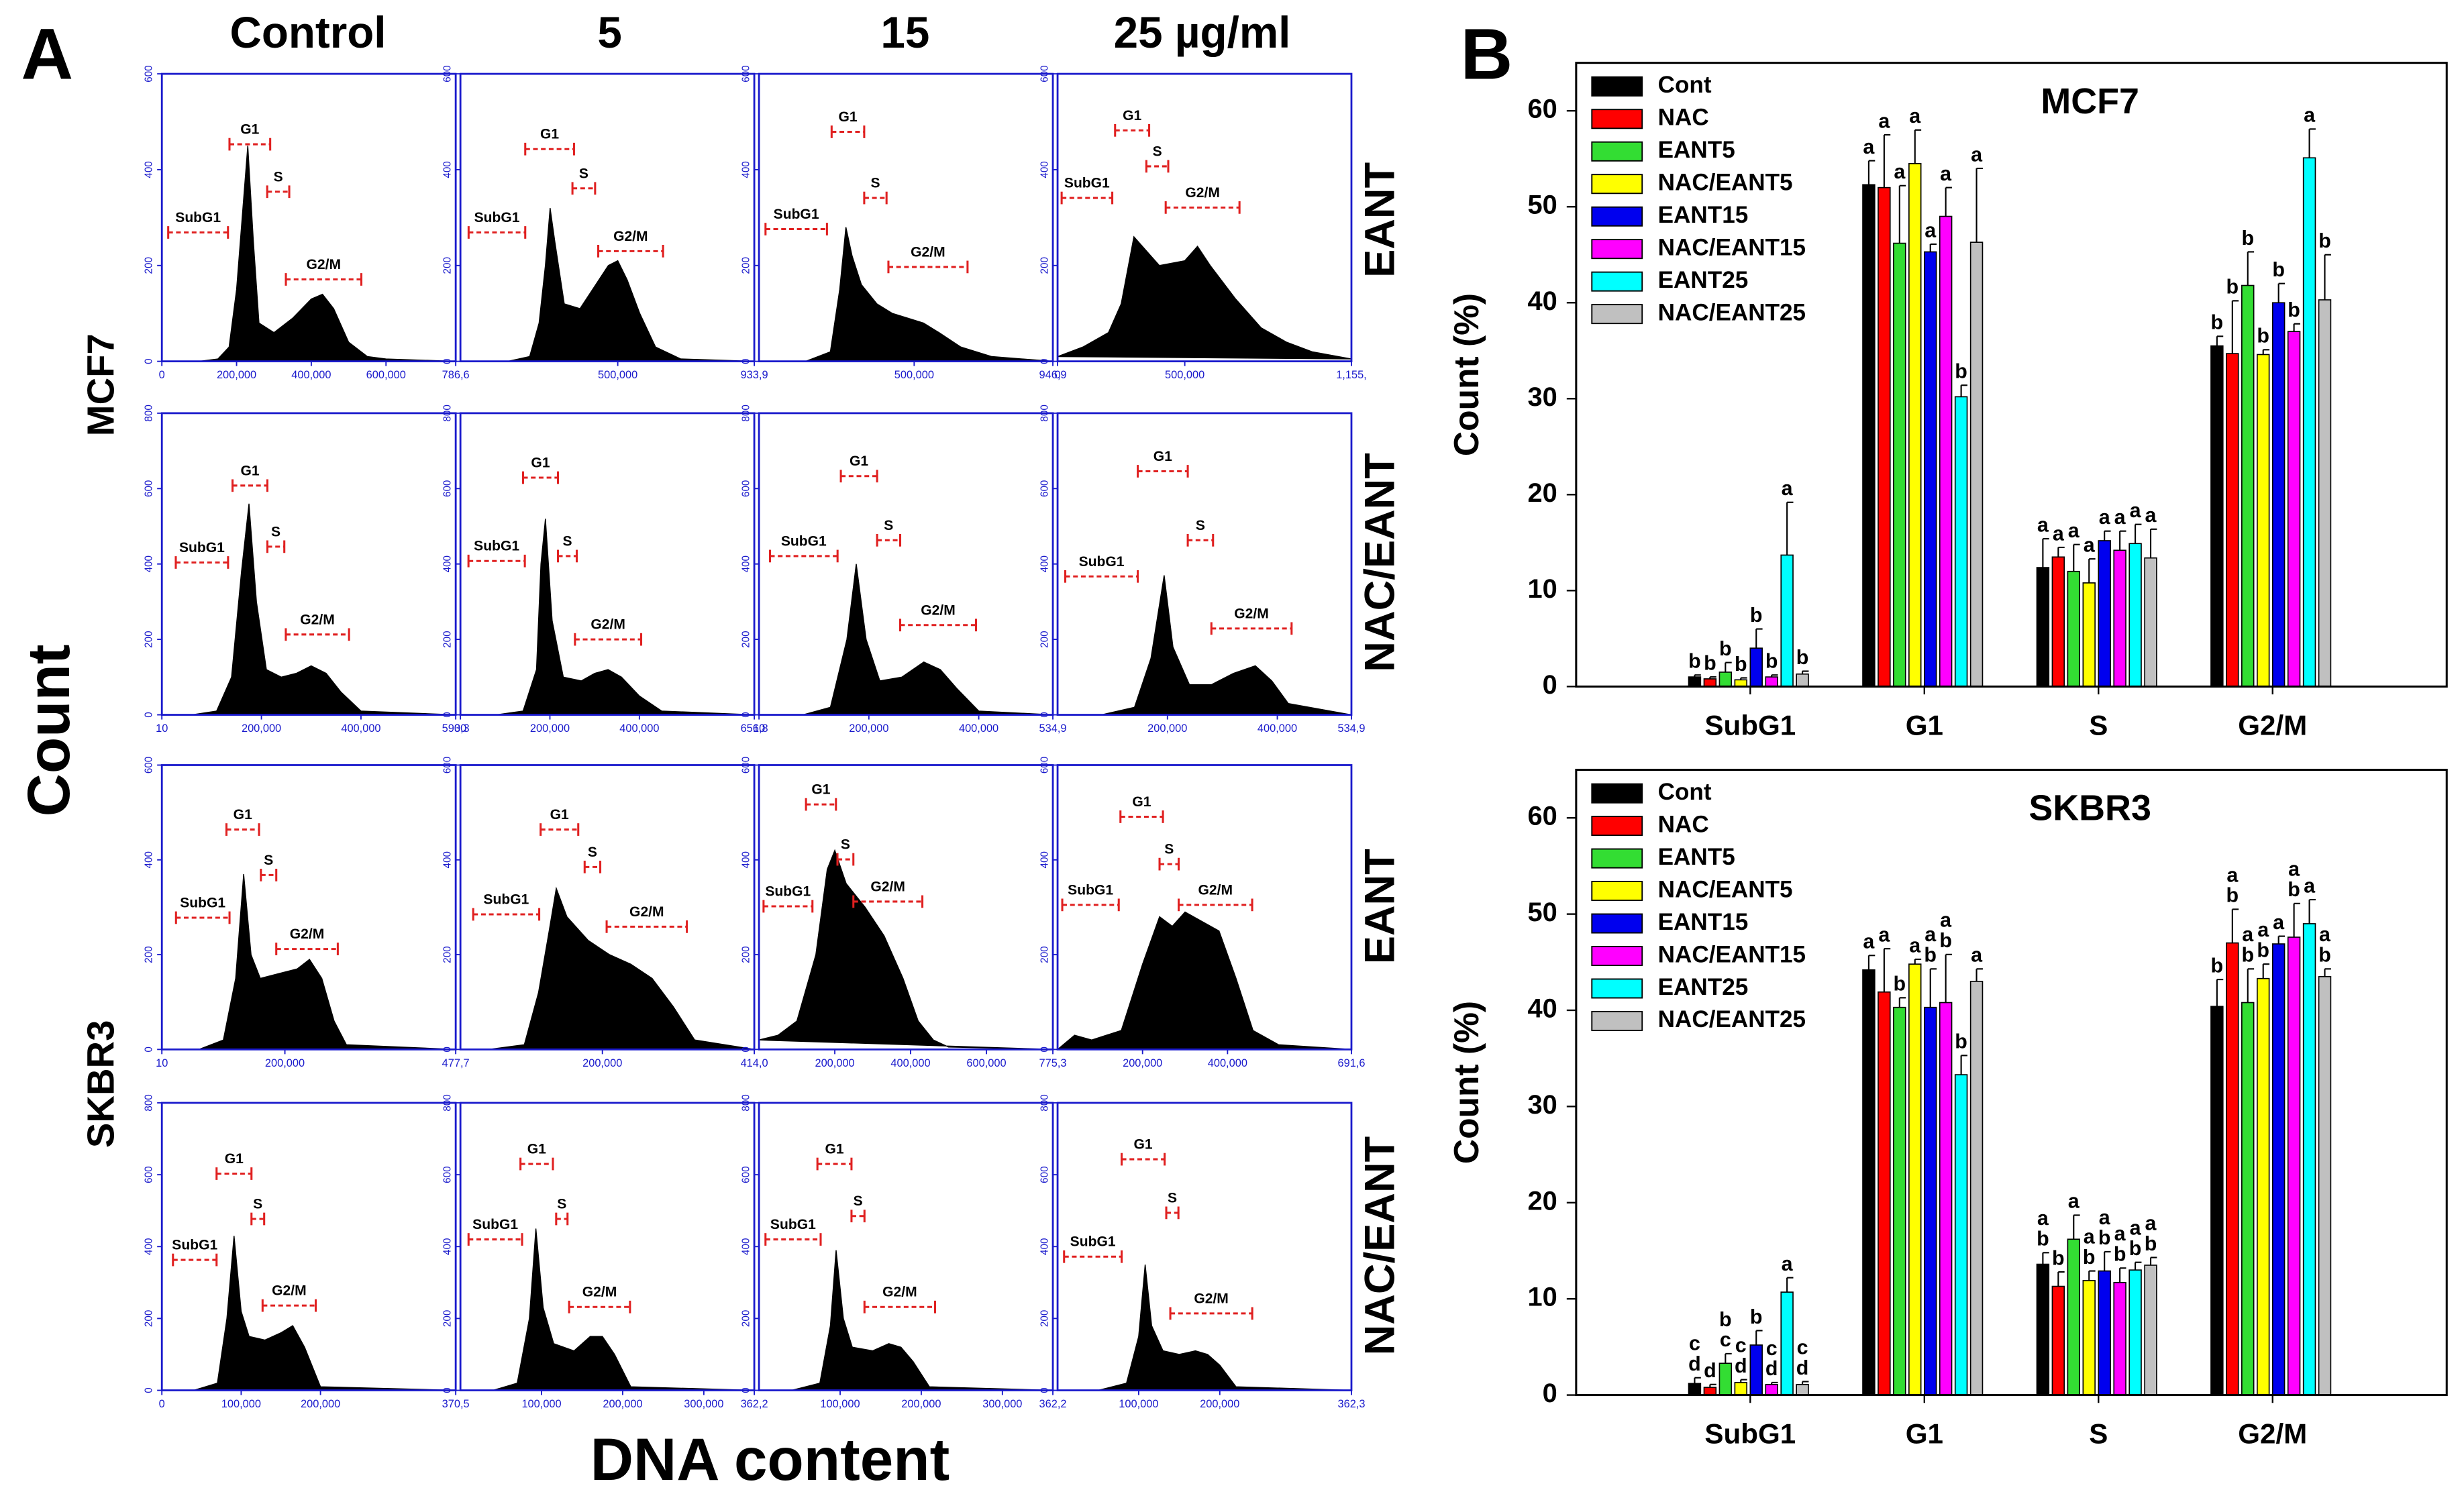  What do you see at coordinates (456, 1404) in the screenshot?
I see `x-tick-label: 370,5` at bounding box center [456, 1404].